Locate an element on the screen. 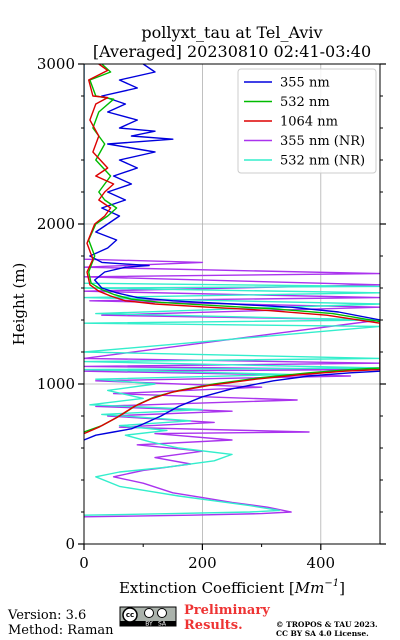 The height and width of the screenshot is (640, 400). y-tick-label-2: 2000 is located at coordinates (56, 224).